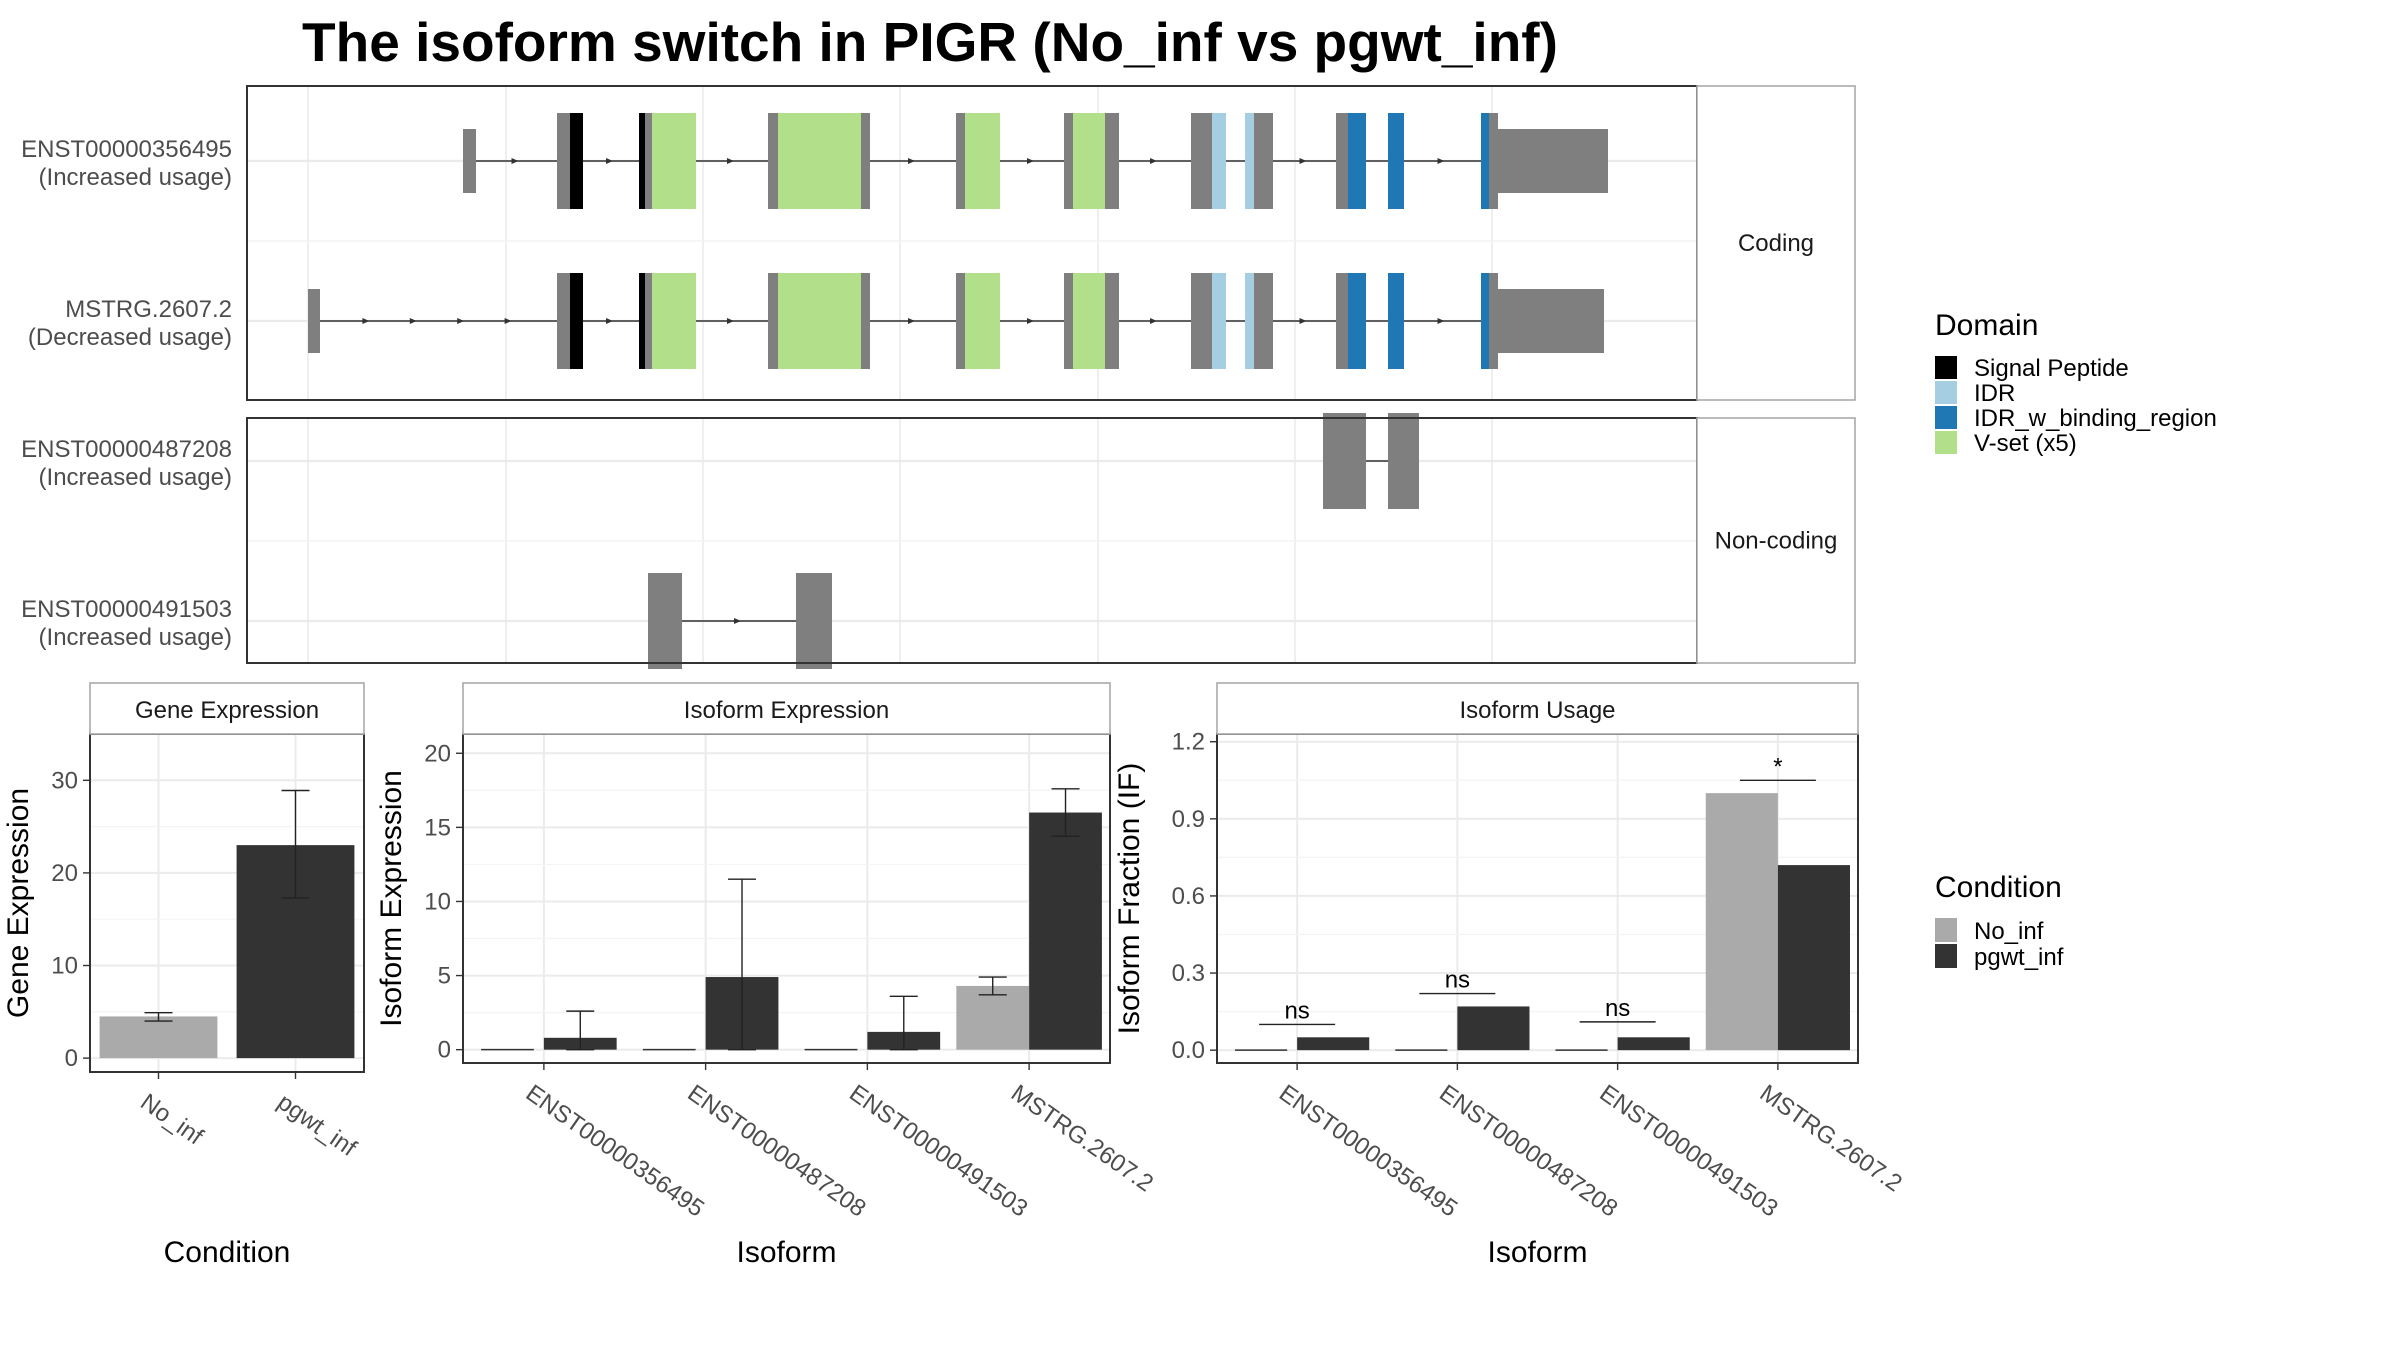 Image resolution: width=2400 pixels, height=1350 pixels. I want to click on y-axis-title: Gene Expression, so click(18, 903).